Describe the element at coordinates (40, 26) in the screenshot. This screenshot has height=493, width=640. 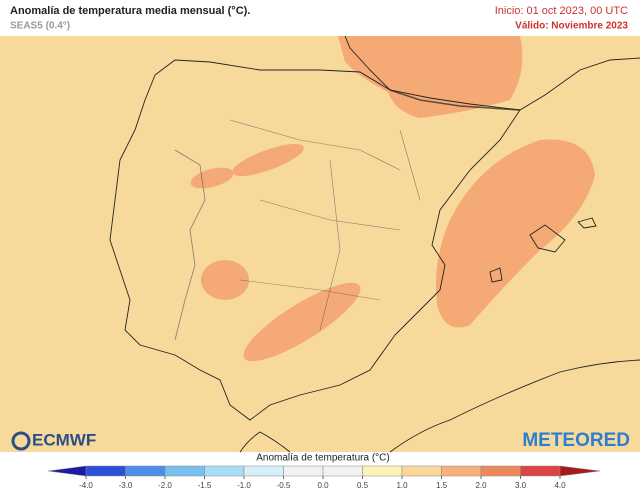
I see `subtitle: SEAS5 (0.4°)` at that location.